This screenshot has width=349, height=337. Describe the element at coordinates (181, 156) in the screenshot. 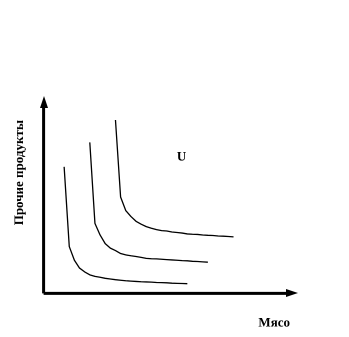

I see `annotation: U` at that location.